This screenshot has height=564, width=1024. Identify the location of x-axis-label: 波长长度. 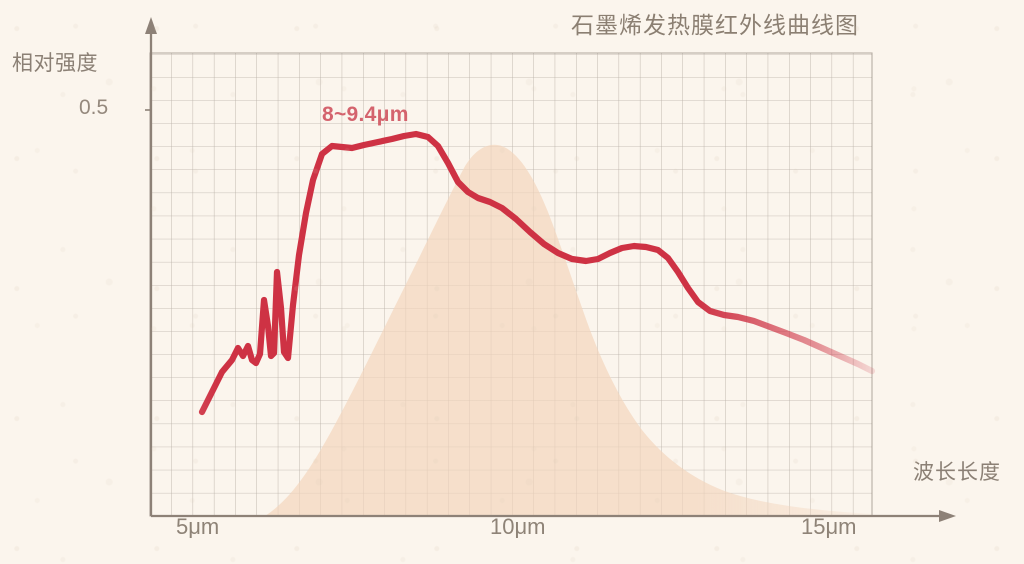
(957, 472).